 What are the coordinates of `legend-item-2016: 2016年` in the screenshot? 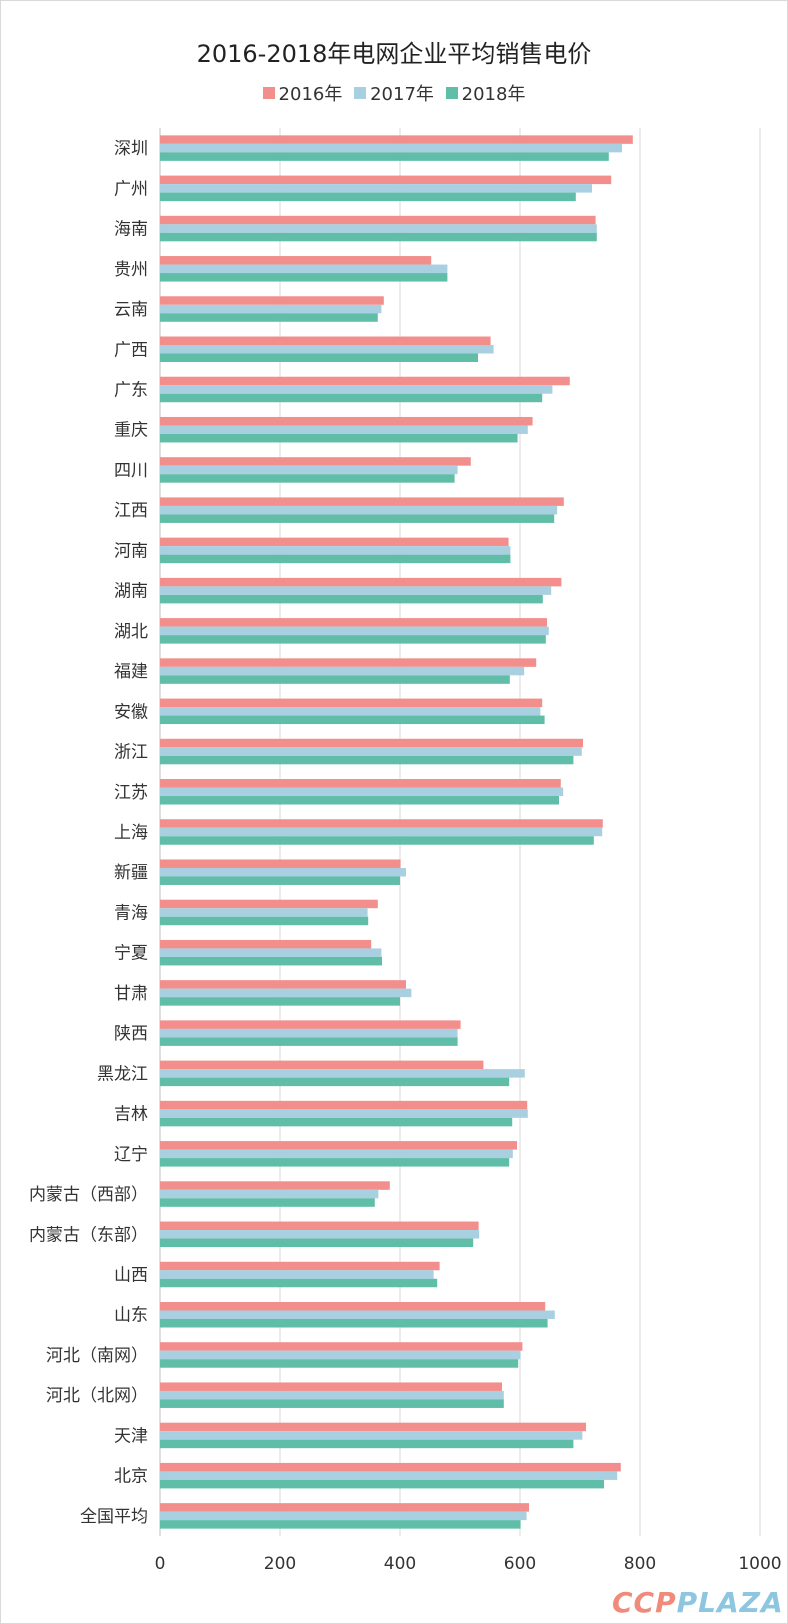 It's located at (302, 93).